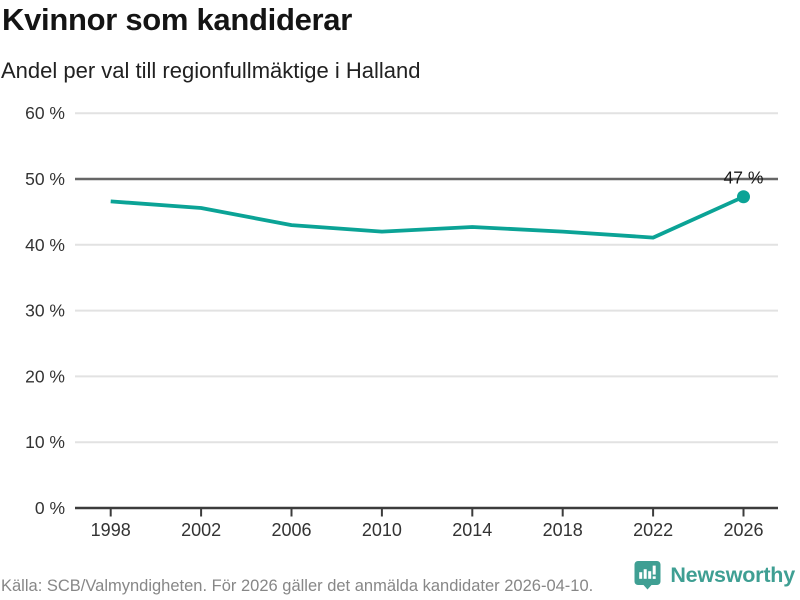 This screenshot has height=600, width=800. Describe the element at coordinates (45, 311) in the screenshot. I see `y-tick-label: 30 %` at that location.